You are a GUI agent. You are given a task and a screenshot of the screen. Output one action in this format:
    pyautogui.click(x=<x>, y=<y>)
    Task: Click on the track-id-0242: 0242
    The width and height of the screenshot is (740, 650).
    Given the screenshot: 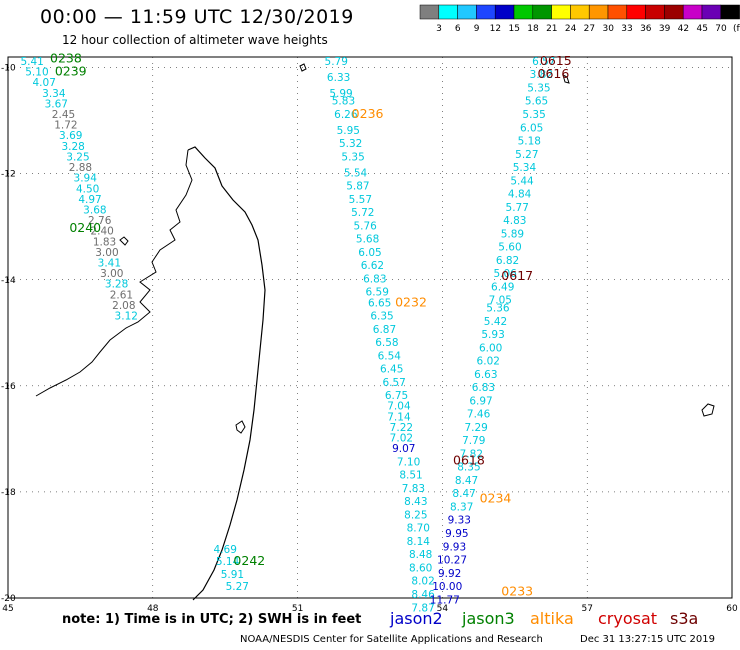 What is the action you would take?
    pyautogui.click(x=249, y=560)
    